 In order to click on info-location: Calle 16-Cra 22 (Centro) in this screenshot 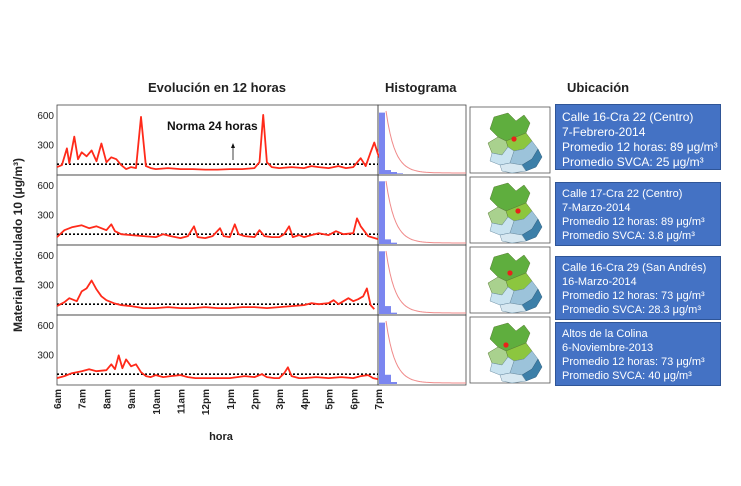, I will do `click(628, 117)`.